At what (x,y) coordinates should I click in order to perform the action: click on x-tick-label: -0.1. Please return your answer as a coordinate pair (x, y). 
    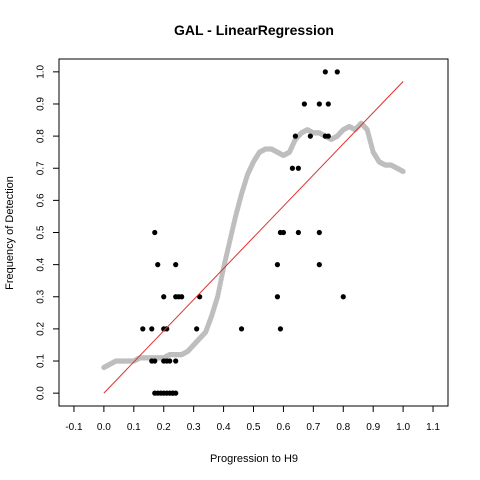
    Looking at the image, I should click on (74, 427).